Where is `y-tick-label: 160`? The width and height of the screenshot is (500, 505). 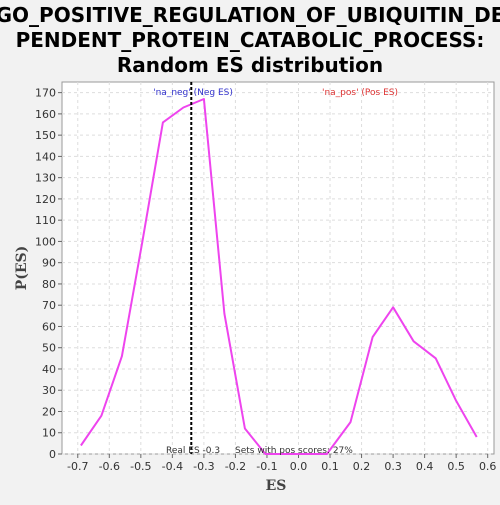
y-tick-label: 160 is located at coordinates (45, 114).